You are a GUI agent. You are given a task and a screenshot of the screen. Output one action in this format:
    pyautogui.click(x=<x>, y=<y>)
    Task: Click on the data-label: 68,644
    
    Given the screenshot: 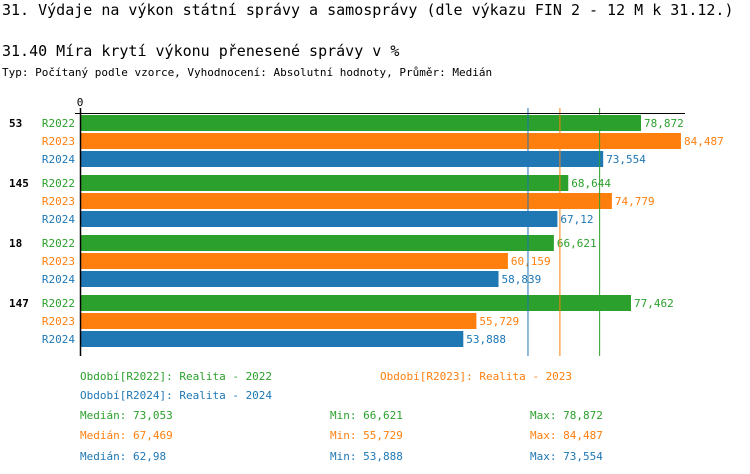 What is the action you would take?
    pyautogui.click(x=591, y=183)
    